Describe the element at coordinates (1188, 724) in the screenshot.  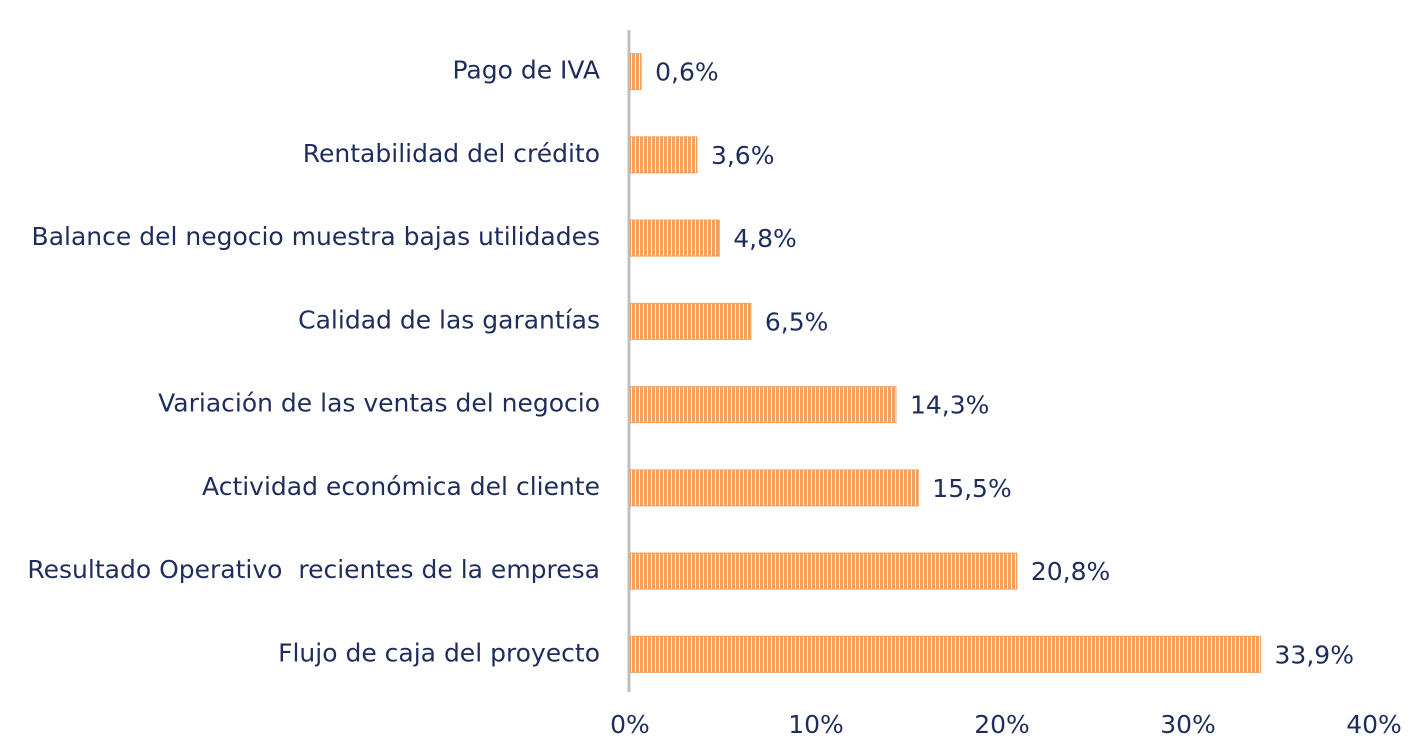
I see `x-tick-label: 30%` at that location.